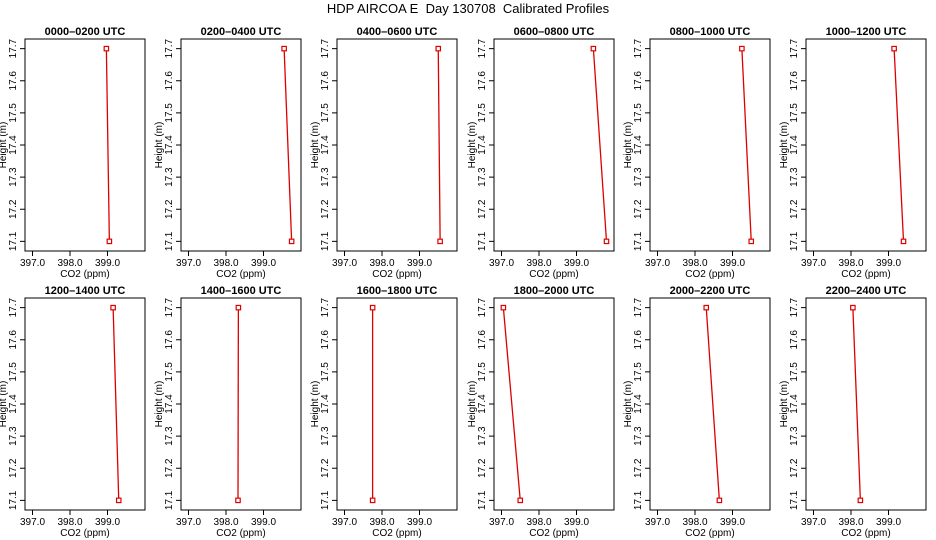 The image size is (936, 540). Describe the element at coordinates (554, 291) in the screenshot. I see `panel-title: 1800–2000 UTC` at that location.